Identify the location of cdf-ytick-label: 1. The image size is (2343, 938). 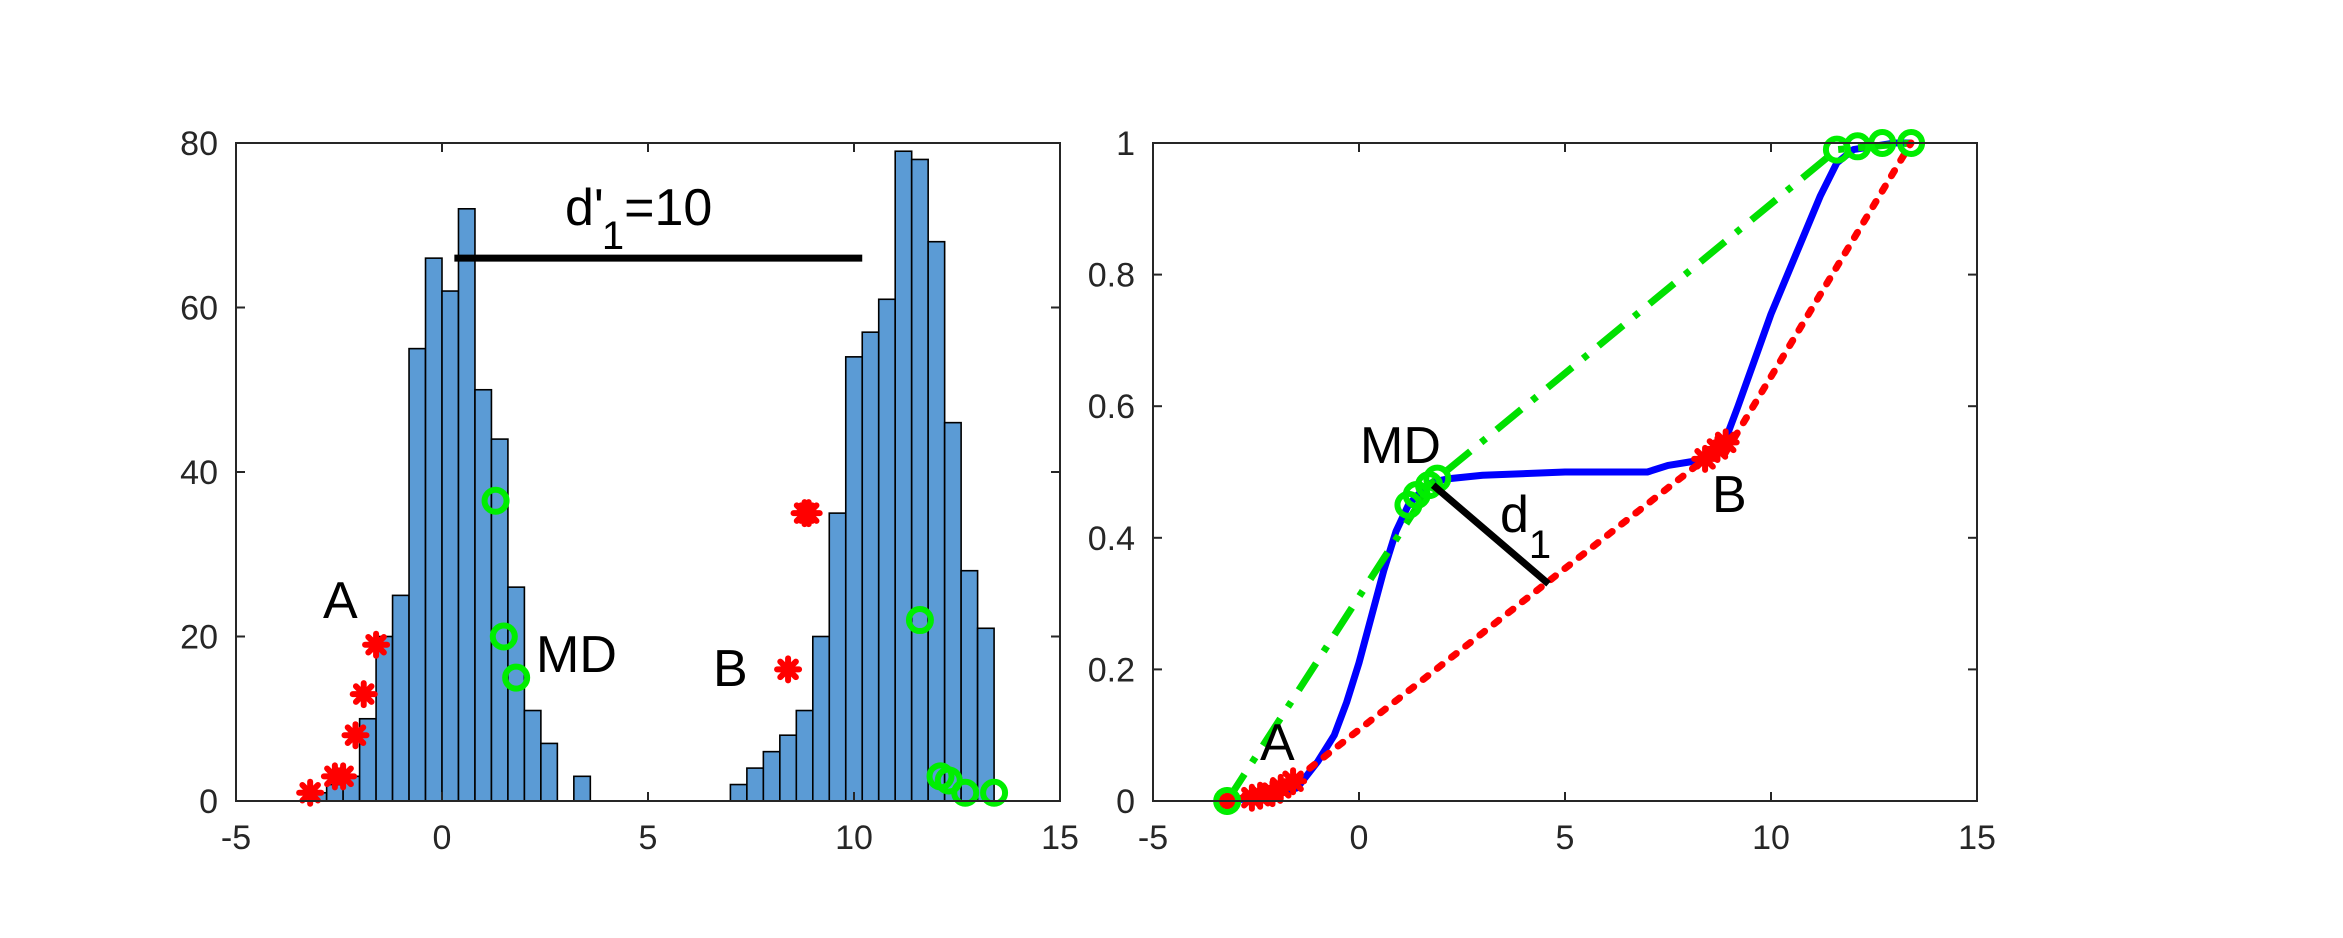
(1125, 144).